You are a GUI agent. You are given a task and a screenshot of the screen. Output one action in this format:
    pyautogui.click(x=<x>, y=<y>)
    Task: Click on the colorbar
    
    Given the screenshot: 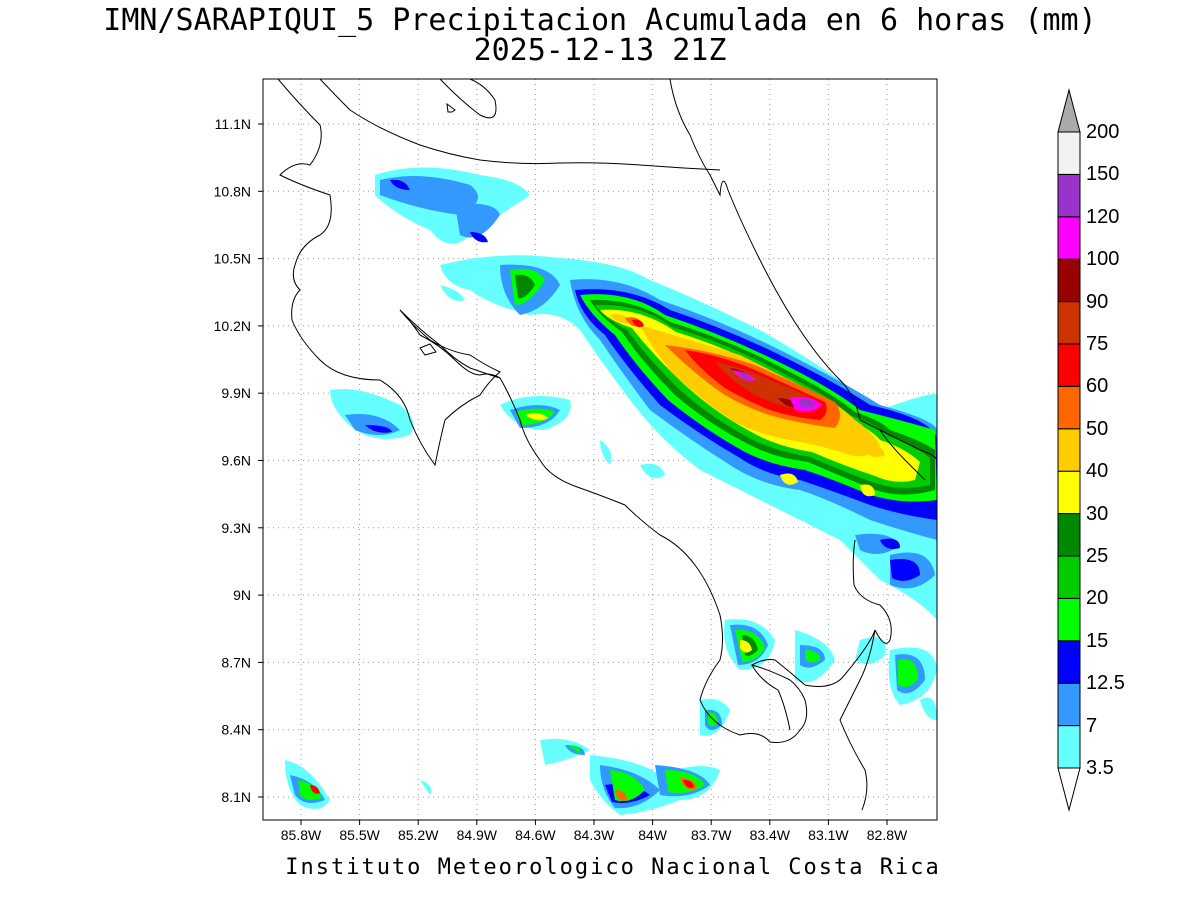 What is the action you would take?
    pyautogui.click(x=1069, y=450)
    